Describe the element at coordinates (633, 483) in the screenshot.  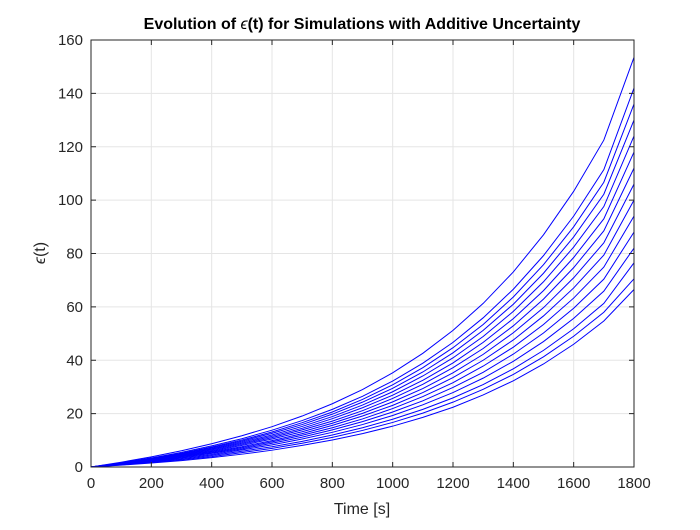
I see `x-tick-label: 1800` at that location.